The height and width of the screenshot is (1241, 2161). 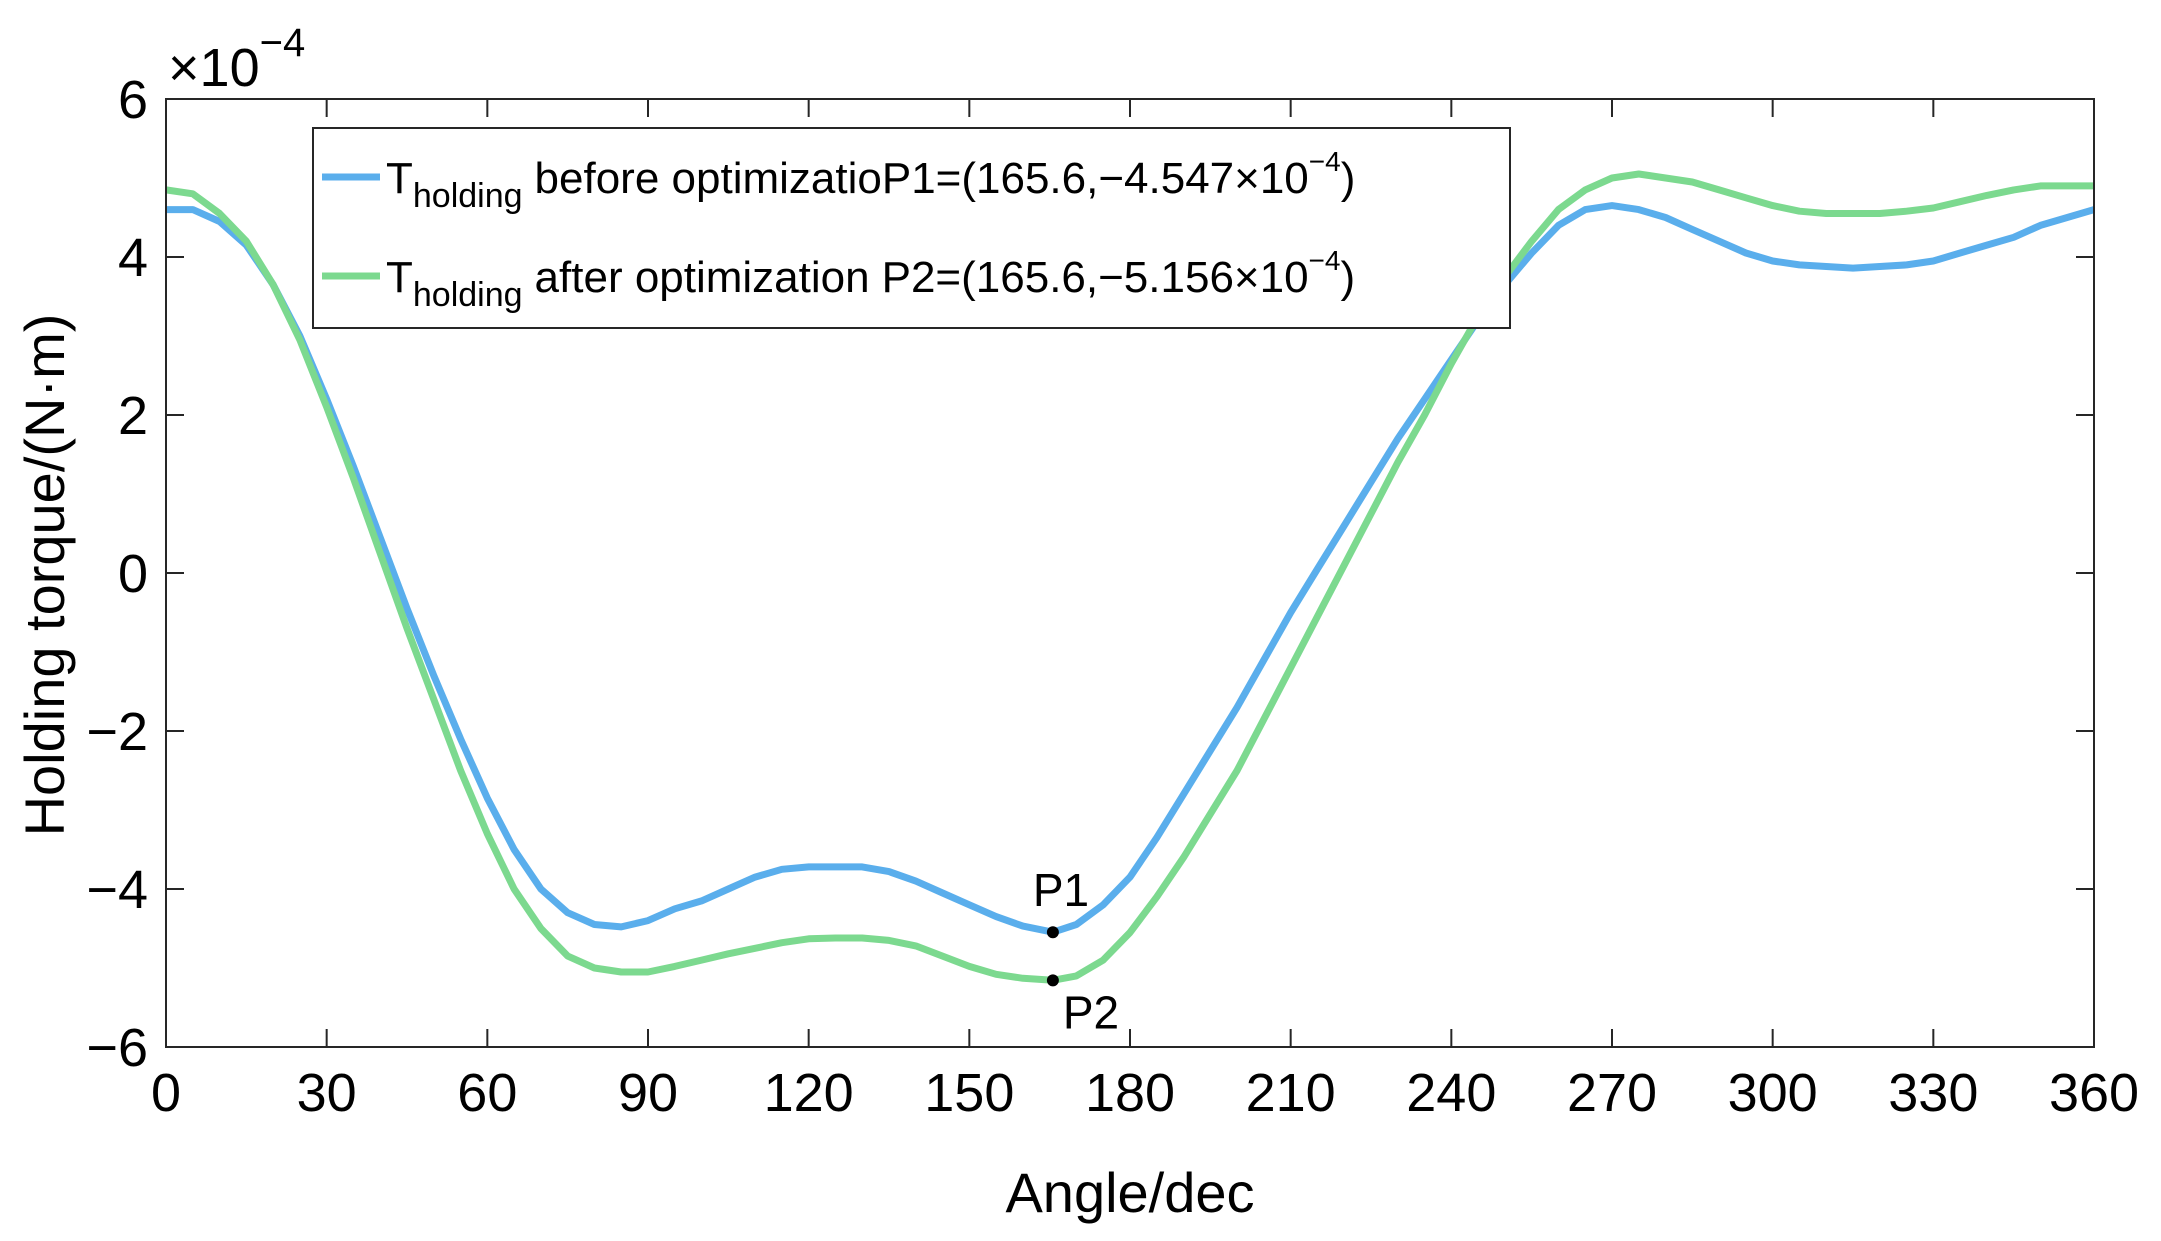 I want to click on x-tick-label-60: 60, so click(x=487, y=1093).